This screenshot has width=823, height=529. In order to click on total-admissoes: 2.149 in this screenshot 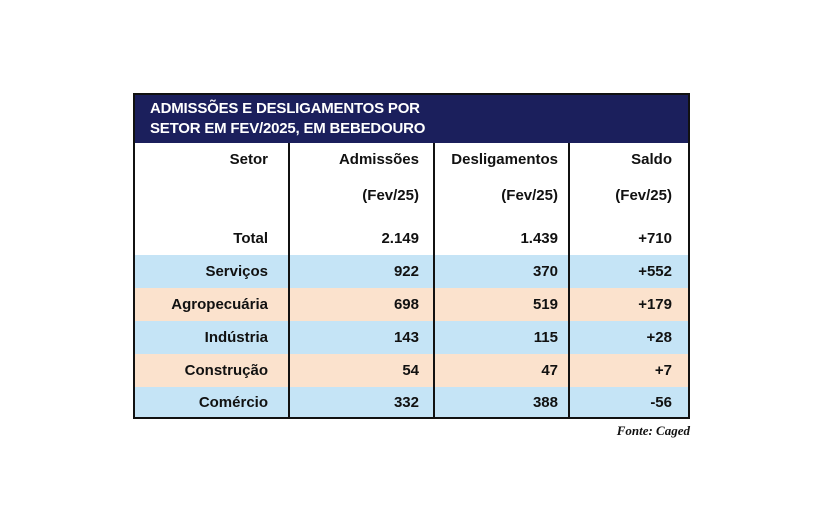, I will do `click(400, 238)`.